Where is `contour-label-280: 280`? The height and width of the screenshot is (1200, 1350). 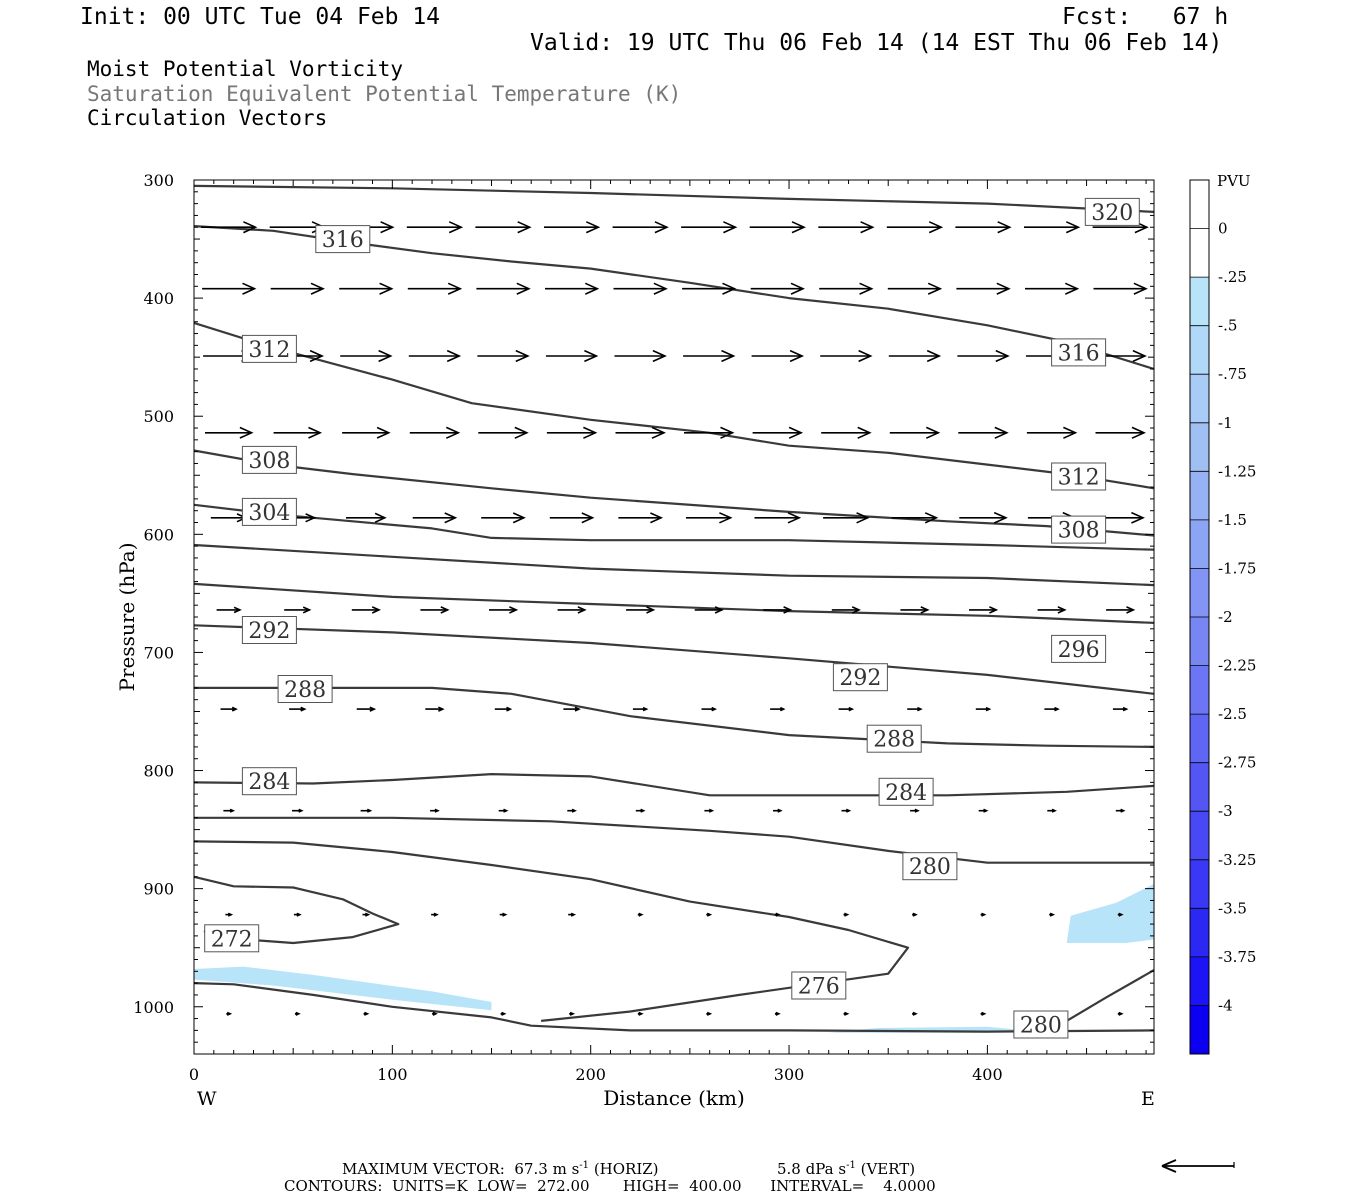
contour-label-280: 280 is located at coordinates (1041, 1026).